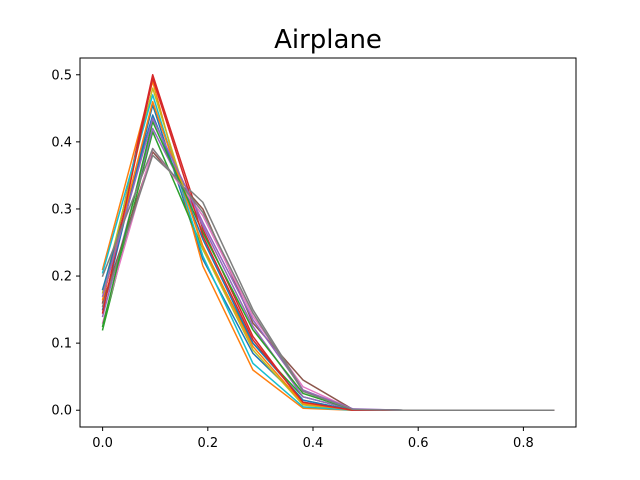 The height and width of the screenshot is (480, 640). I want to click on x-tick-label: 0.2, so click(207, 443).